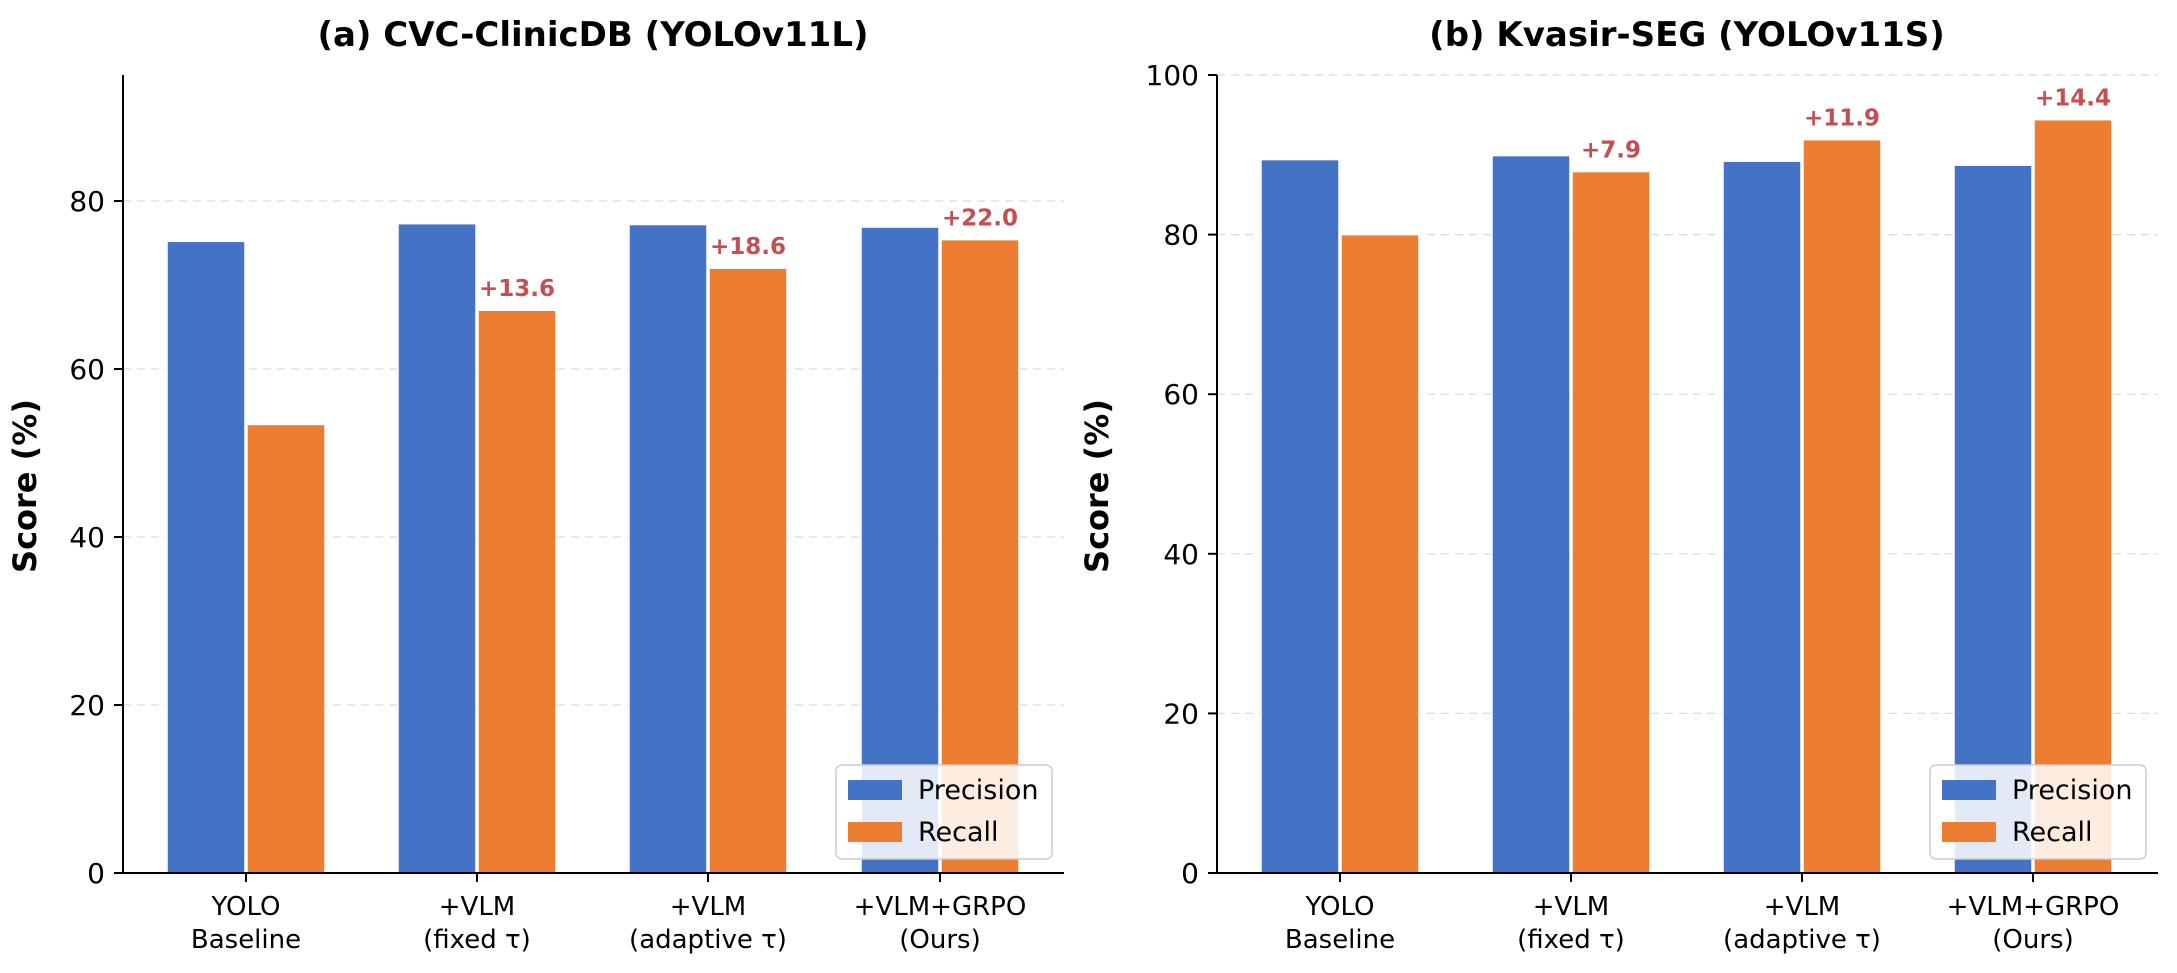  What do you see at coordinates (1611, 151) in the screenshot?
I see `improvement-annotation: +7.9` at bounding box center [1611, 151].